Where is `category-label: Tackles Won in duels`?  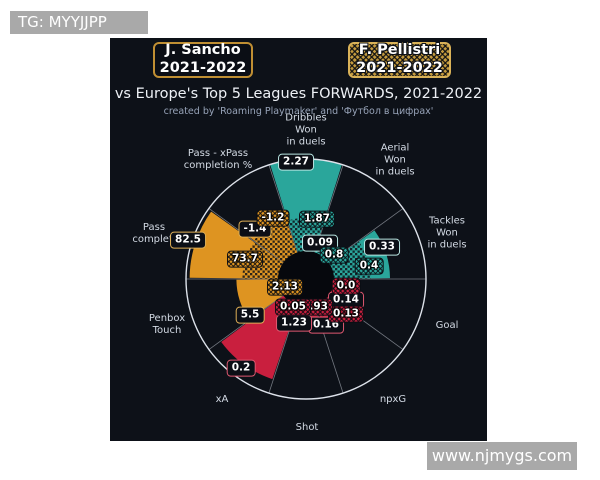 category-label: Tackles Won in duels is located at coordinates (447, 233).